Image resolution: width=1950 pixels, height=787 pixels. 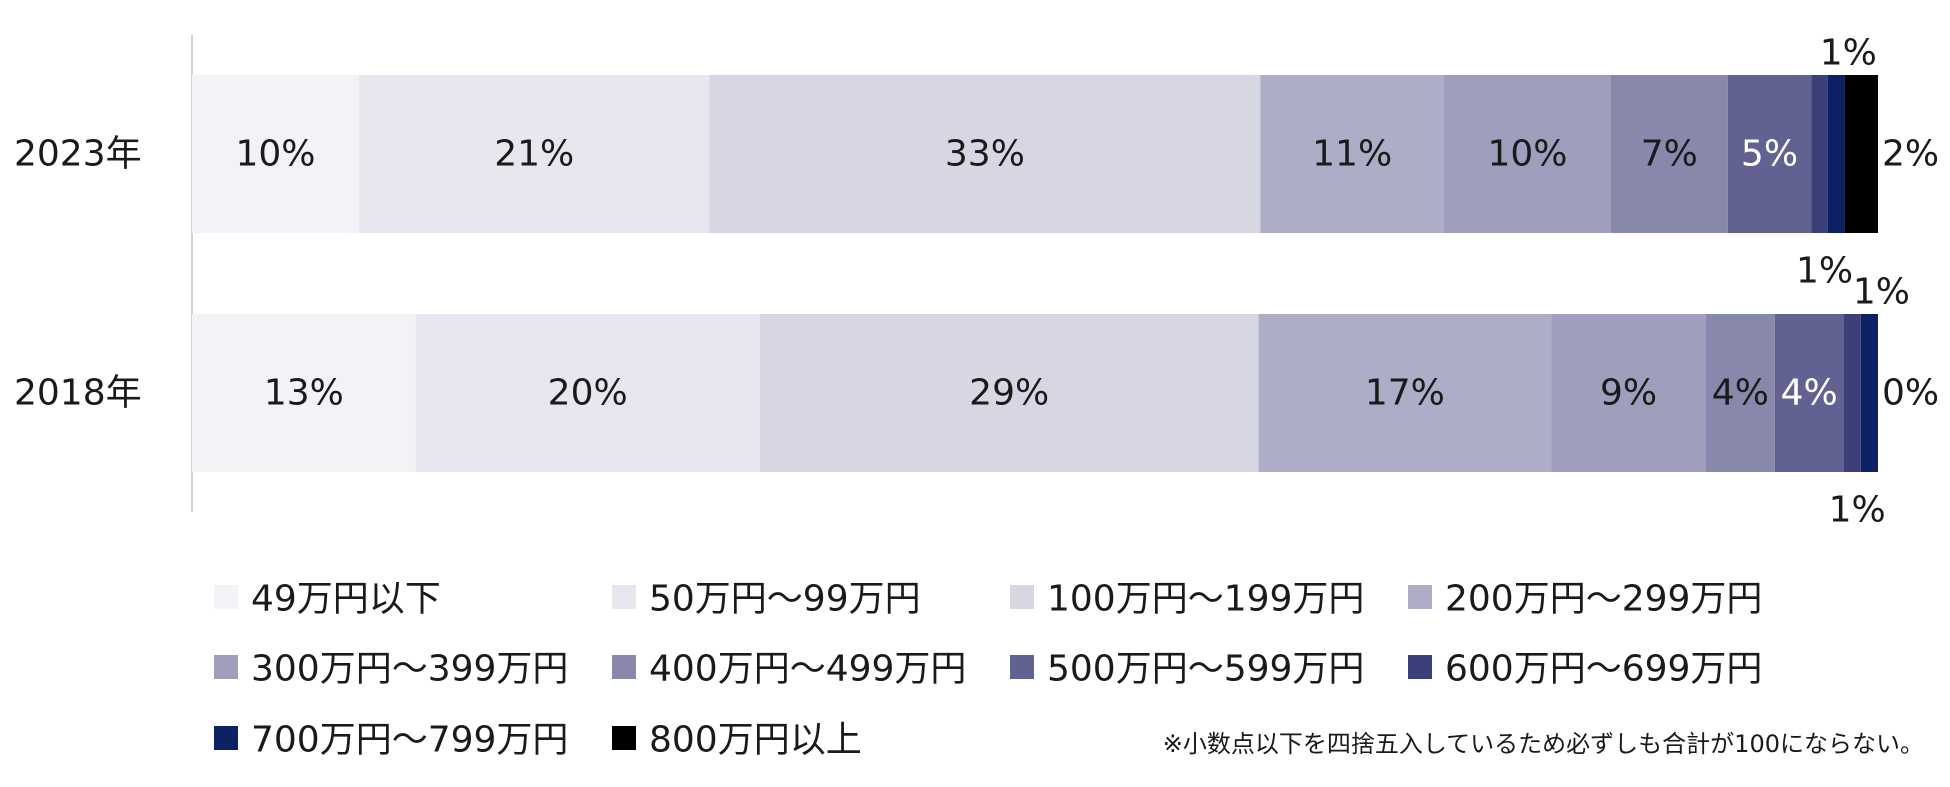 What do you see at coordinates (409, 740) in the screenshot?
I see `legend-label: 700万円～799万円` at bounding box center [409, 740].